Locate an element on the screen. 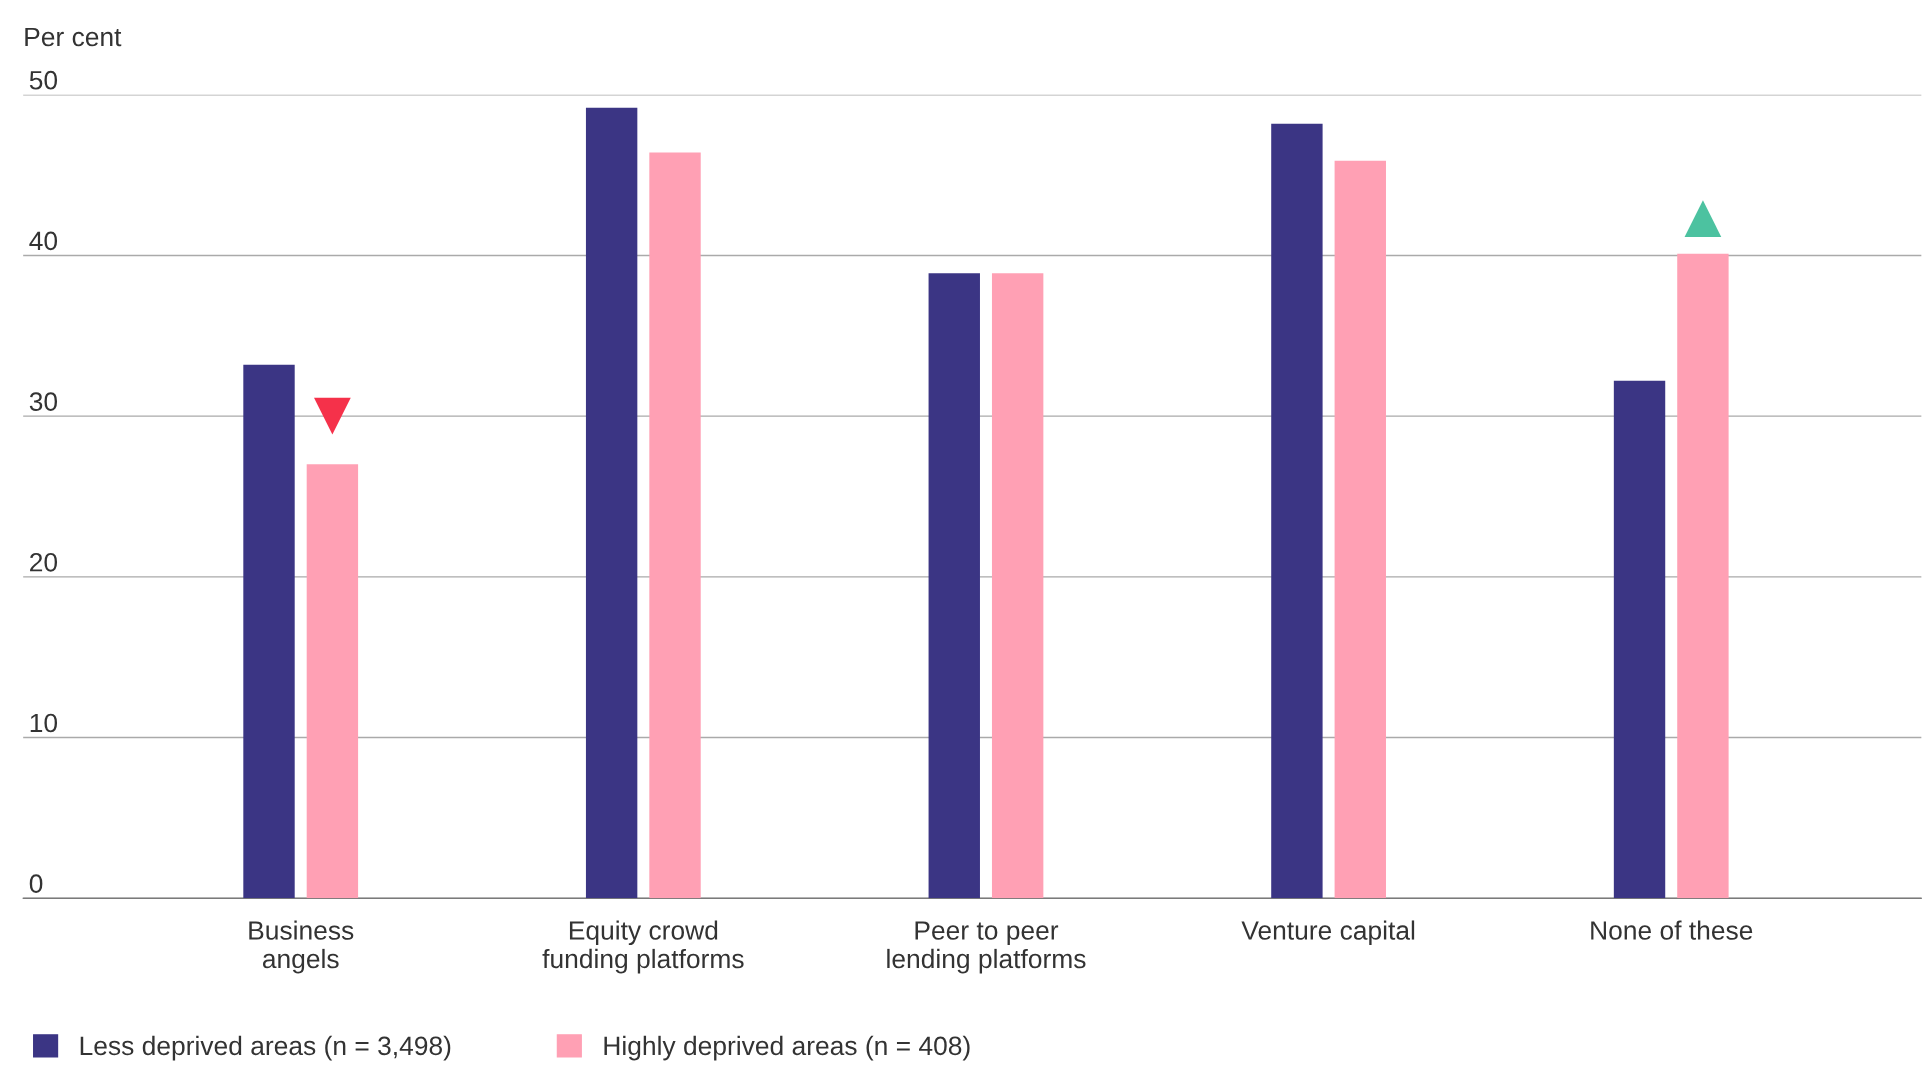 This screenshot has width=1931, height=1077. x-tick-label: Equity crowd funding platforms is located at coordinates (643, 947).